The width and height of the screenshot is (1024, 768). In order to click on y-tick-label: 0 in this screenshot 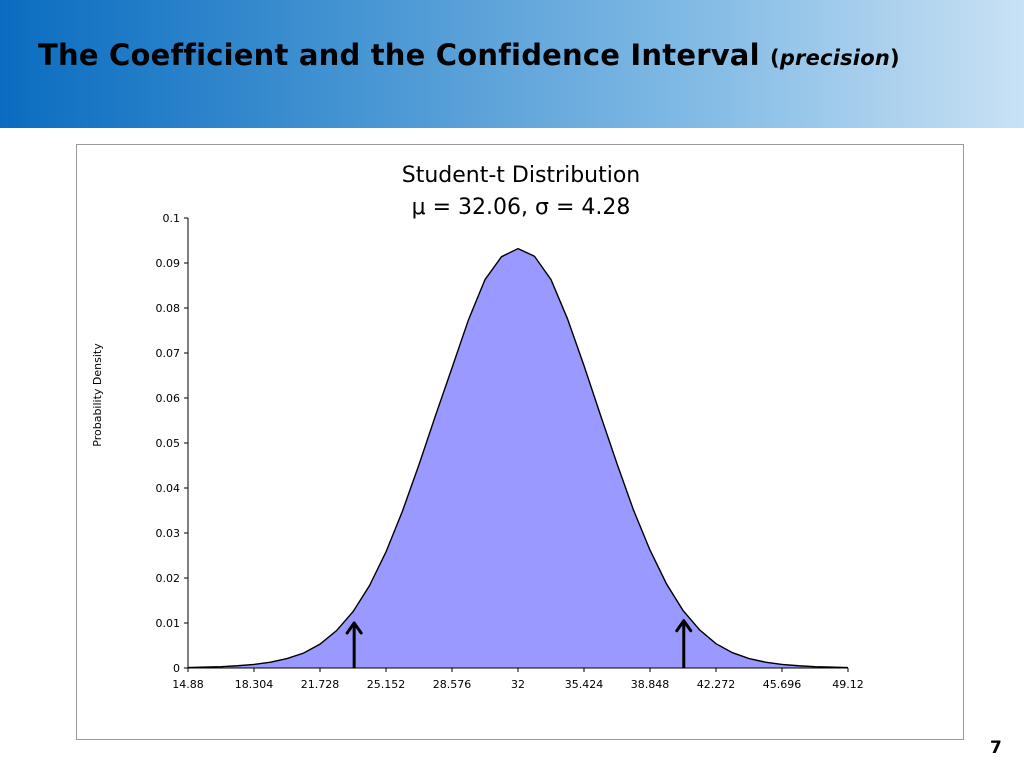, I will do `click(176, 668)`.